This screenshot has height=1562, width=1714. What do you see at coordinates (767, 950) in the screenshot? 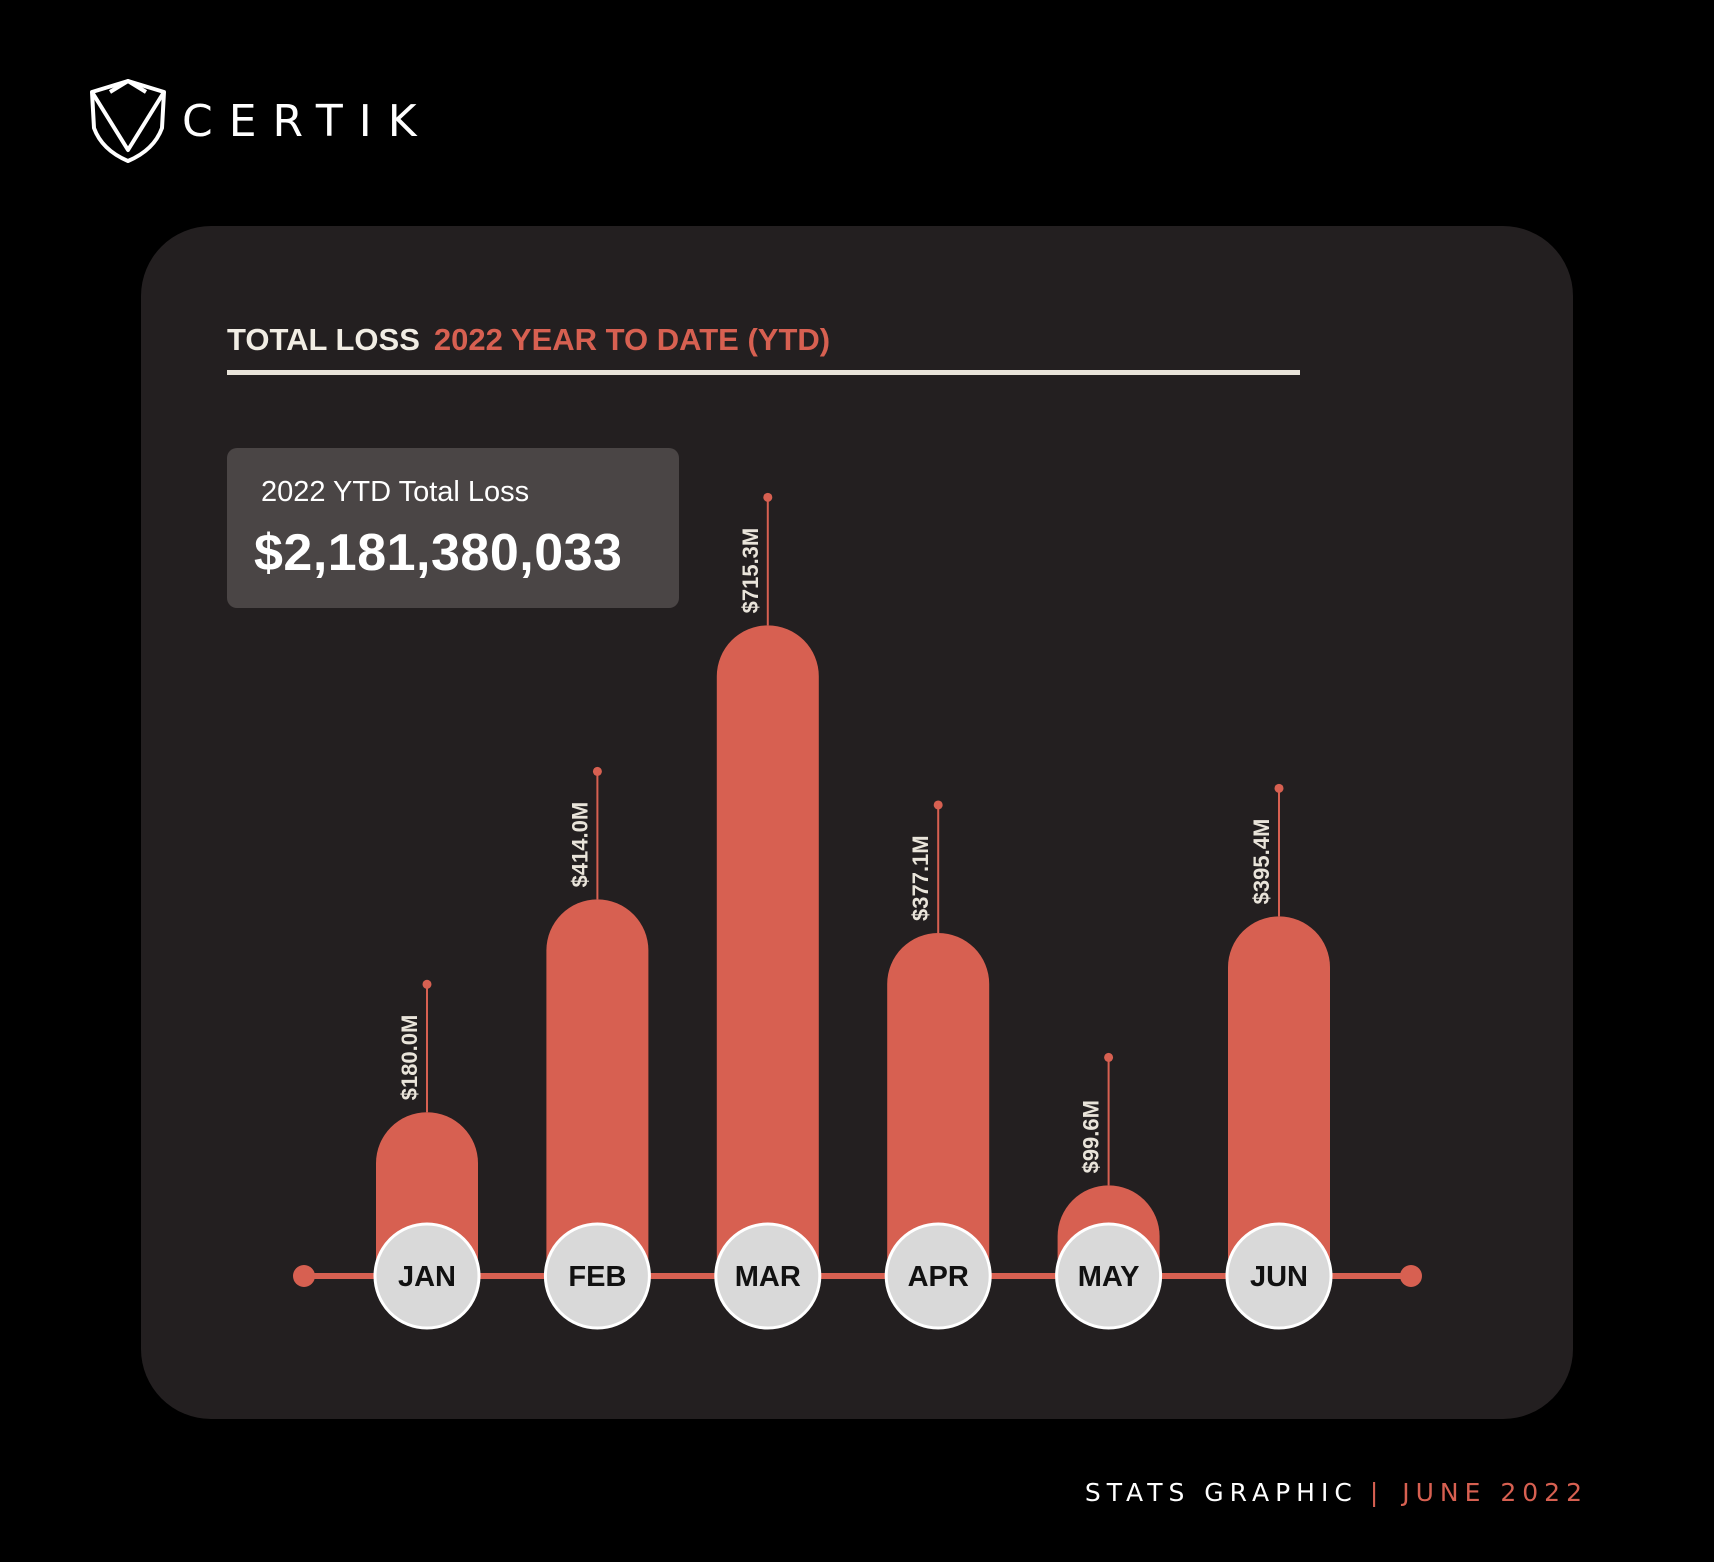
I see `bar-mar` at bounding box center [767, 950].